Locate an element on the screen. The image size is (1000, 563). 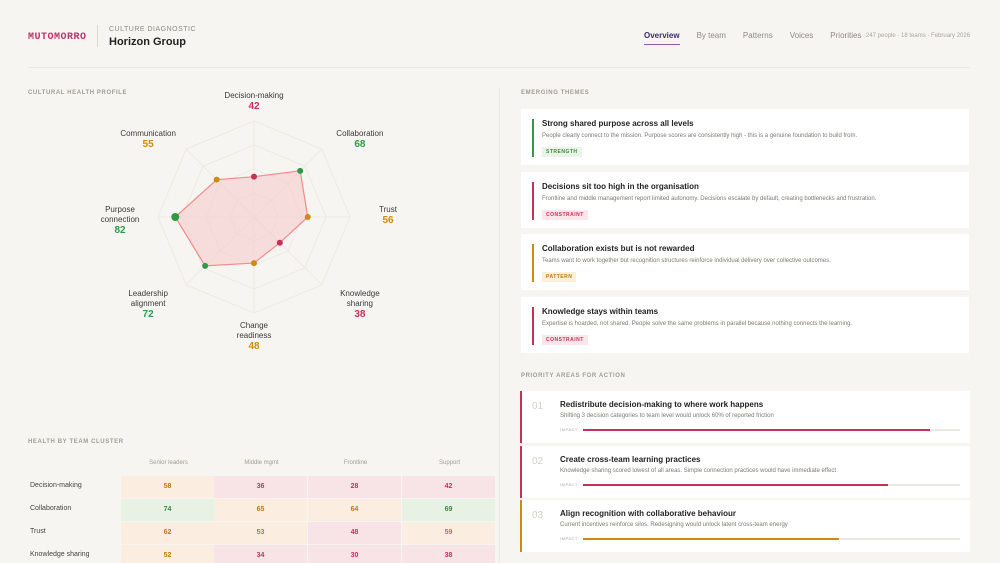
radar-axis-value: 42 is located at coordinates (254, 106).